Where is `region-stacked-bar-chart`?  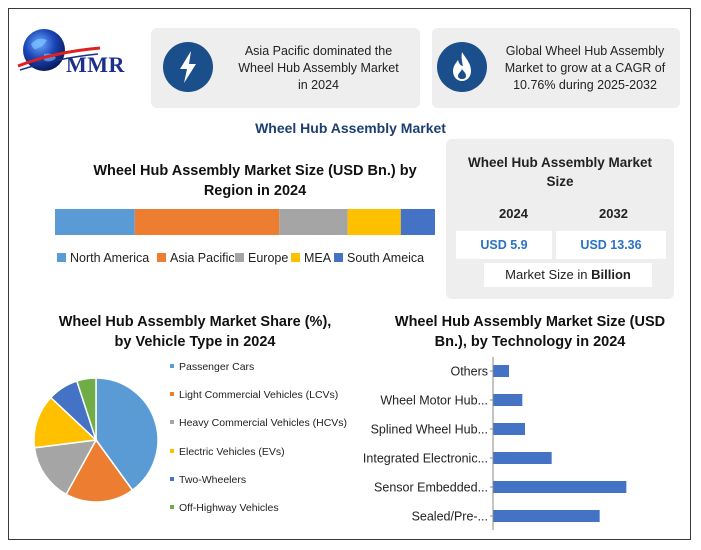 region-stacked-bar-chart is located at coordinates (245, 222).